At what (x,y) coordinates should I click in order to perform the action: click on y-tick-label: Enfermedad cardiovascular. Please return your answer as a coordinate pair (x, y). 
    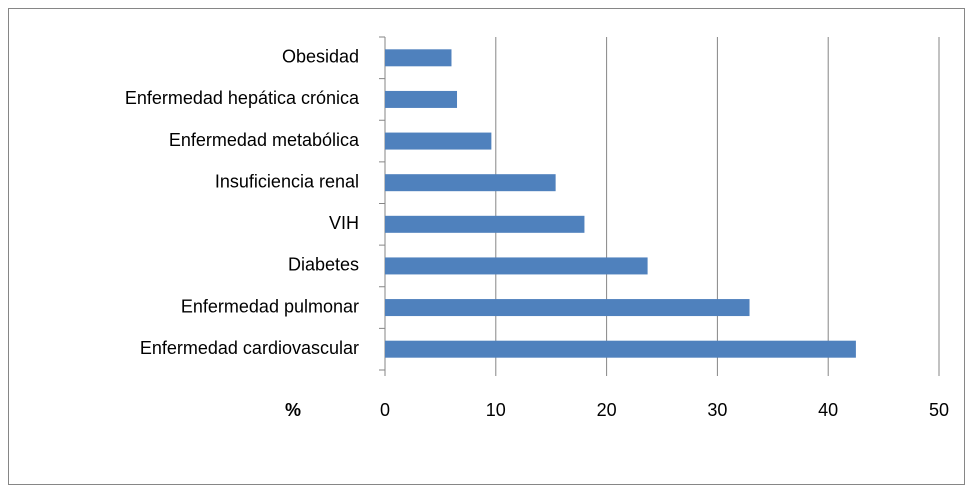
    Looking at the image, I should click on (249, 348).